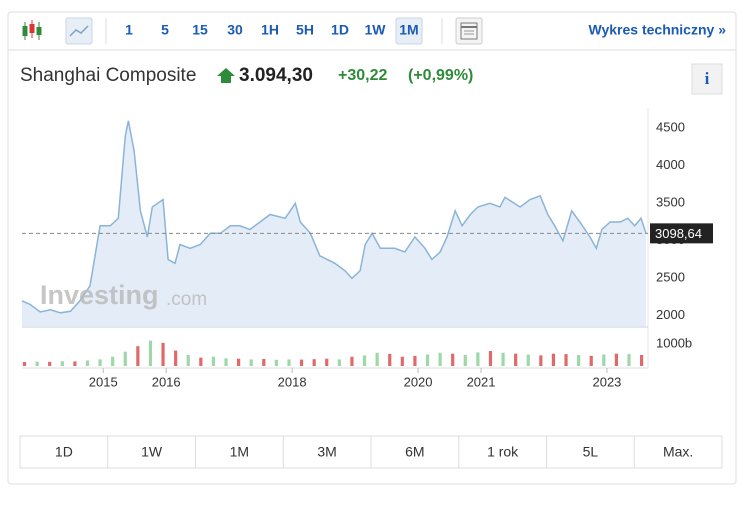 The width and height of the screenshot is (740, 510). I want to click on x-tick-label: 2015, so click(103, 381).